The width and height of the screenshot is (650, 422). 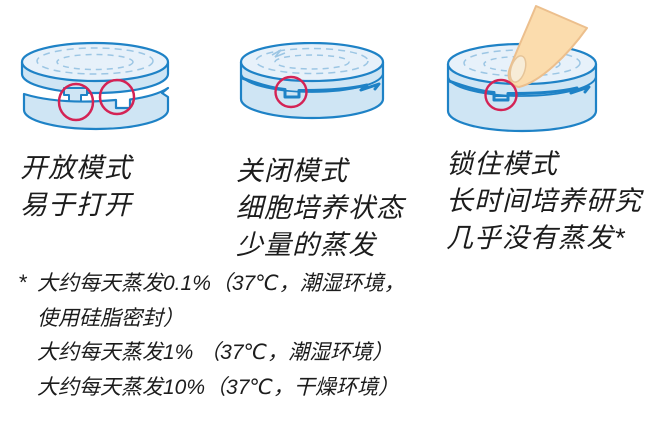 What do you see at coordinates (76, 205) in the screenshot?
I see `open-mode-label-line-2: 易于打开` at bounding box center [76, 205].